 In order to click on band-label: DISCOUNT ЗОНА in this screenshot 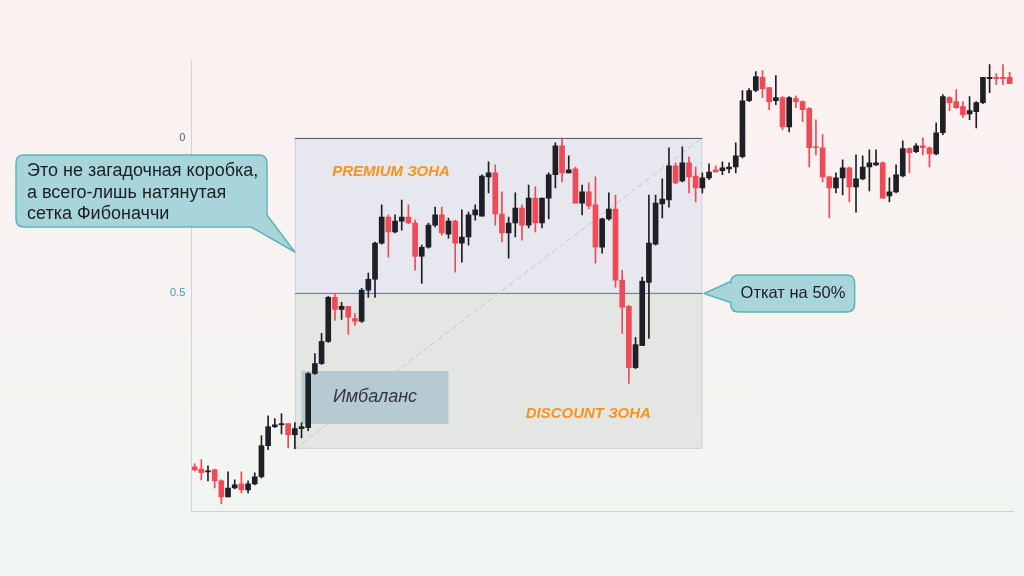, I will do `click(588, 412)`.